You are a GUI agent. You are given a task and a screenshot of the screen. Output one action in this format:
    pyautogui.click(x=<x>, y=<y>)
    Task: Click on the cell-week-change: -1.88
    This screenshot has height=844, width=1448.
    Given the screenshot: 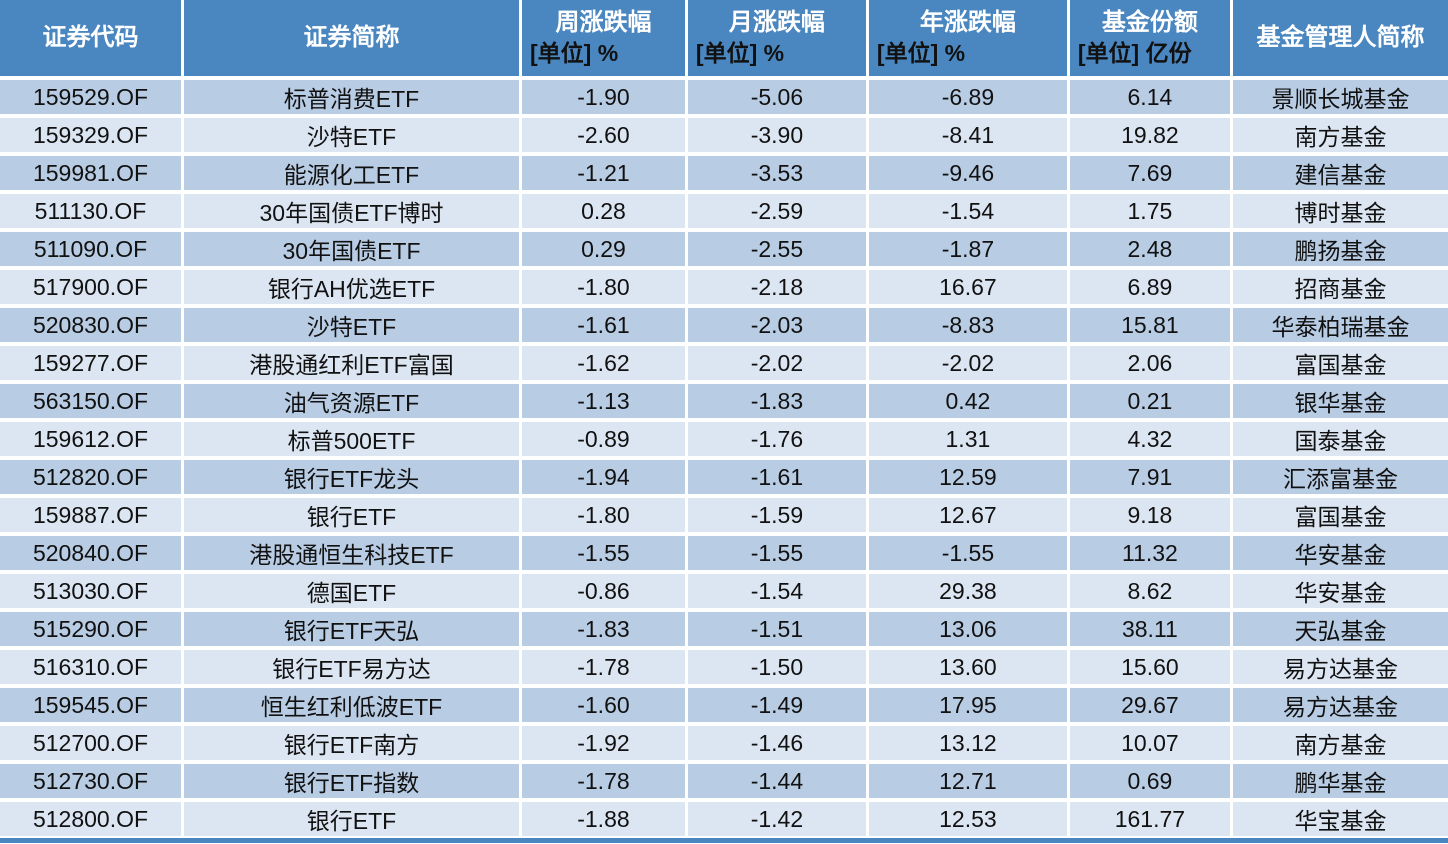 What is the action you would take?
    pyautogui.click(x=604, y=820)
    